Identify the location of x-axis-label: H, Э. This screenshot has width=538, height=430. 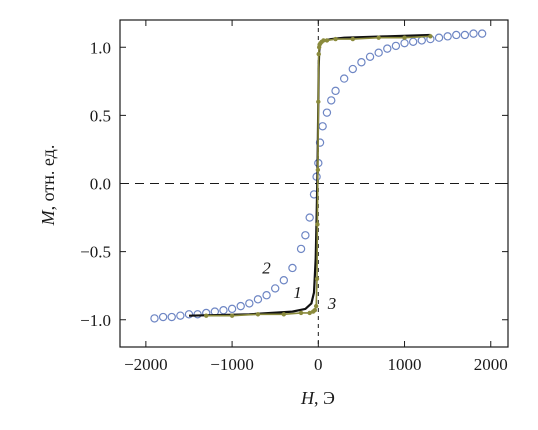
(317, 398).